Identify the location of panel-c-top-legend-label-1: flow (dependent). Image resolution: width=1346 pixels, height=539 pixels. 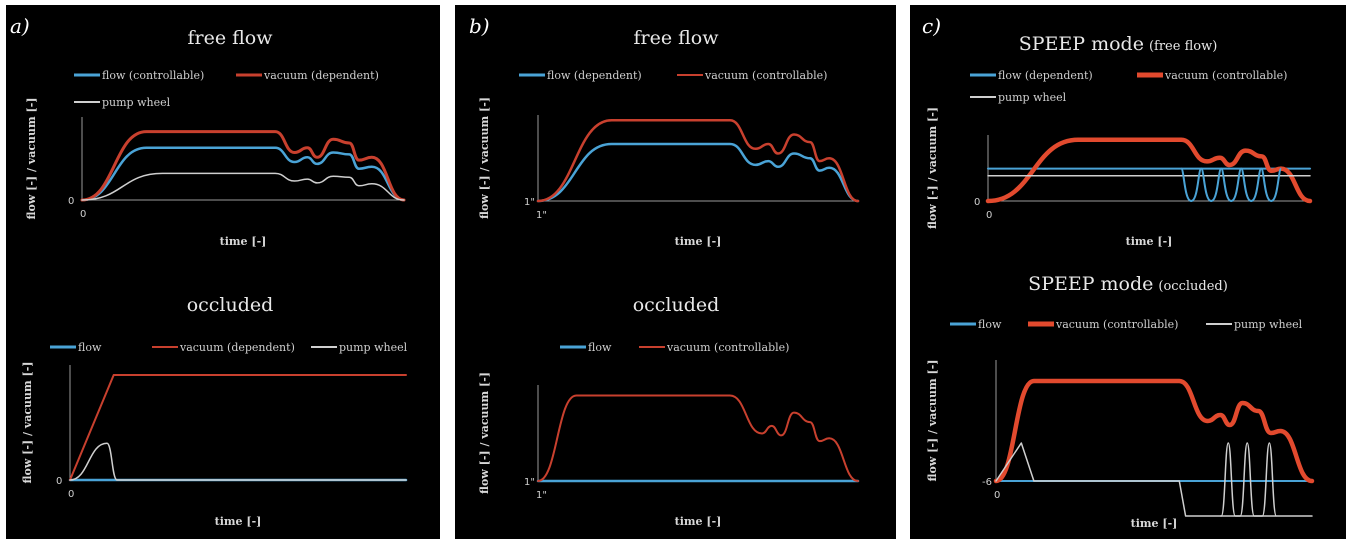
(1045, 75).